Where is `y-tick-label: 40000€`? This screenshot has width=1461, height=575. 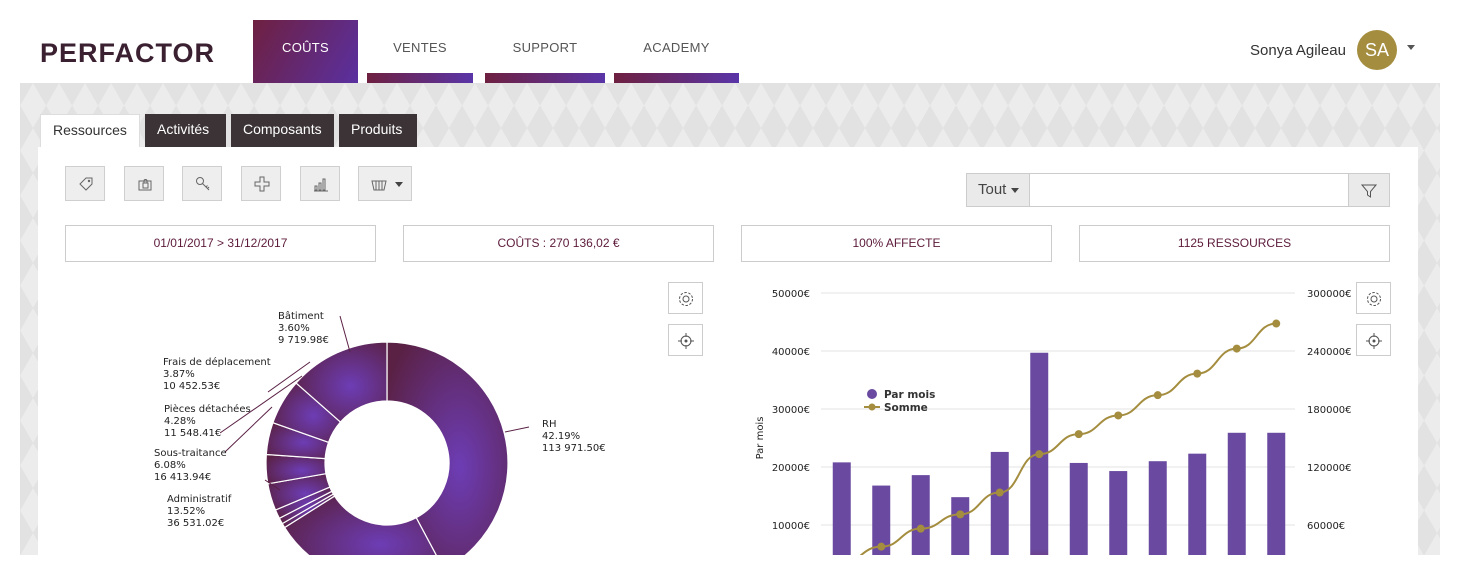 y-tick-label: 40000€ is located at coordinates (791, 352).